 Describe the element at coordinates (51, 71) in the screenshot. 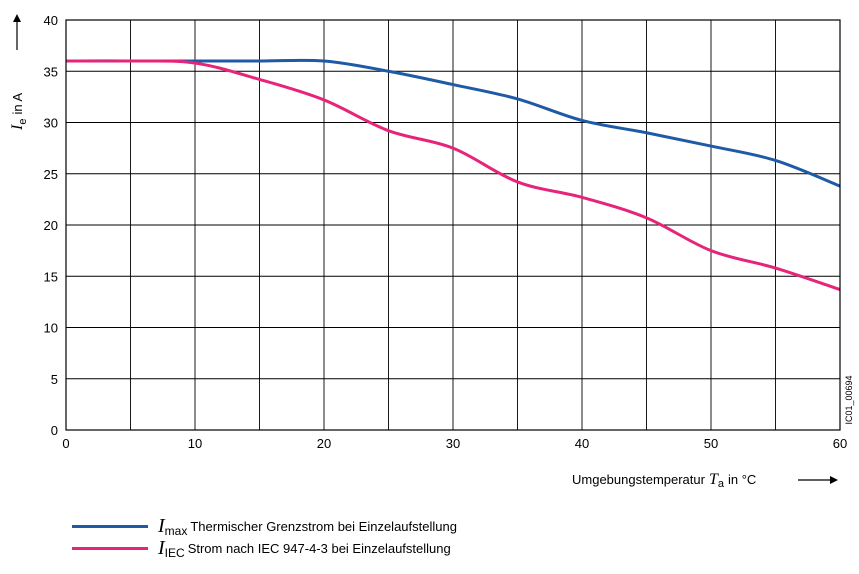

I see `y-tick-label: 35` at that location.